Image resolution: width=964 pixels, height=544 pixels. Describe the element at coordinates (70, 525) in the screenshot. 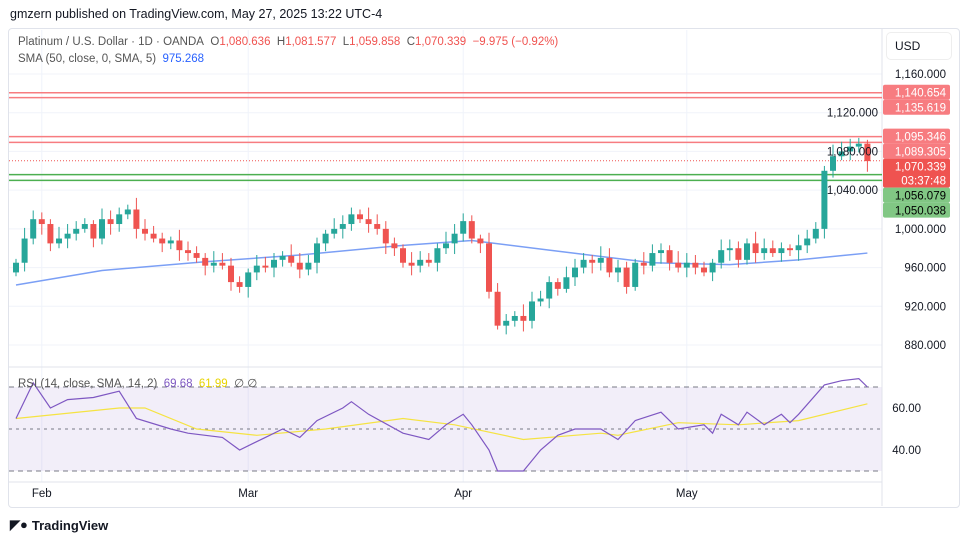

I see `brand-name: TradingView` at that location.